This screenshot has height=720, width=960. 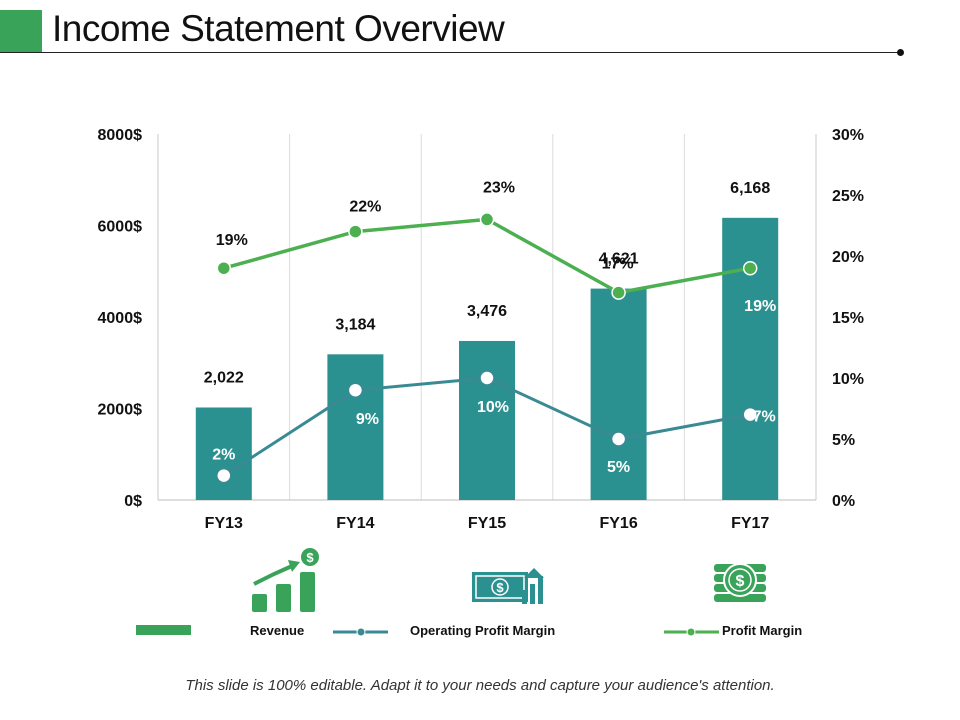 I want to click on profit-margin-data-label: 17%, so click(x=618, y=264).